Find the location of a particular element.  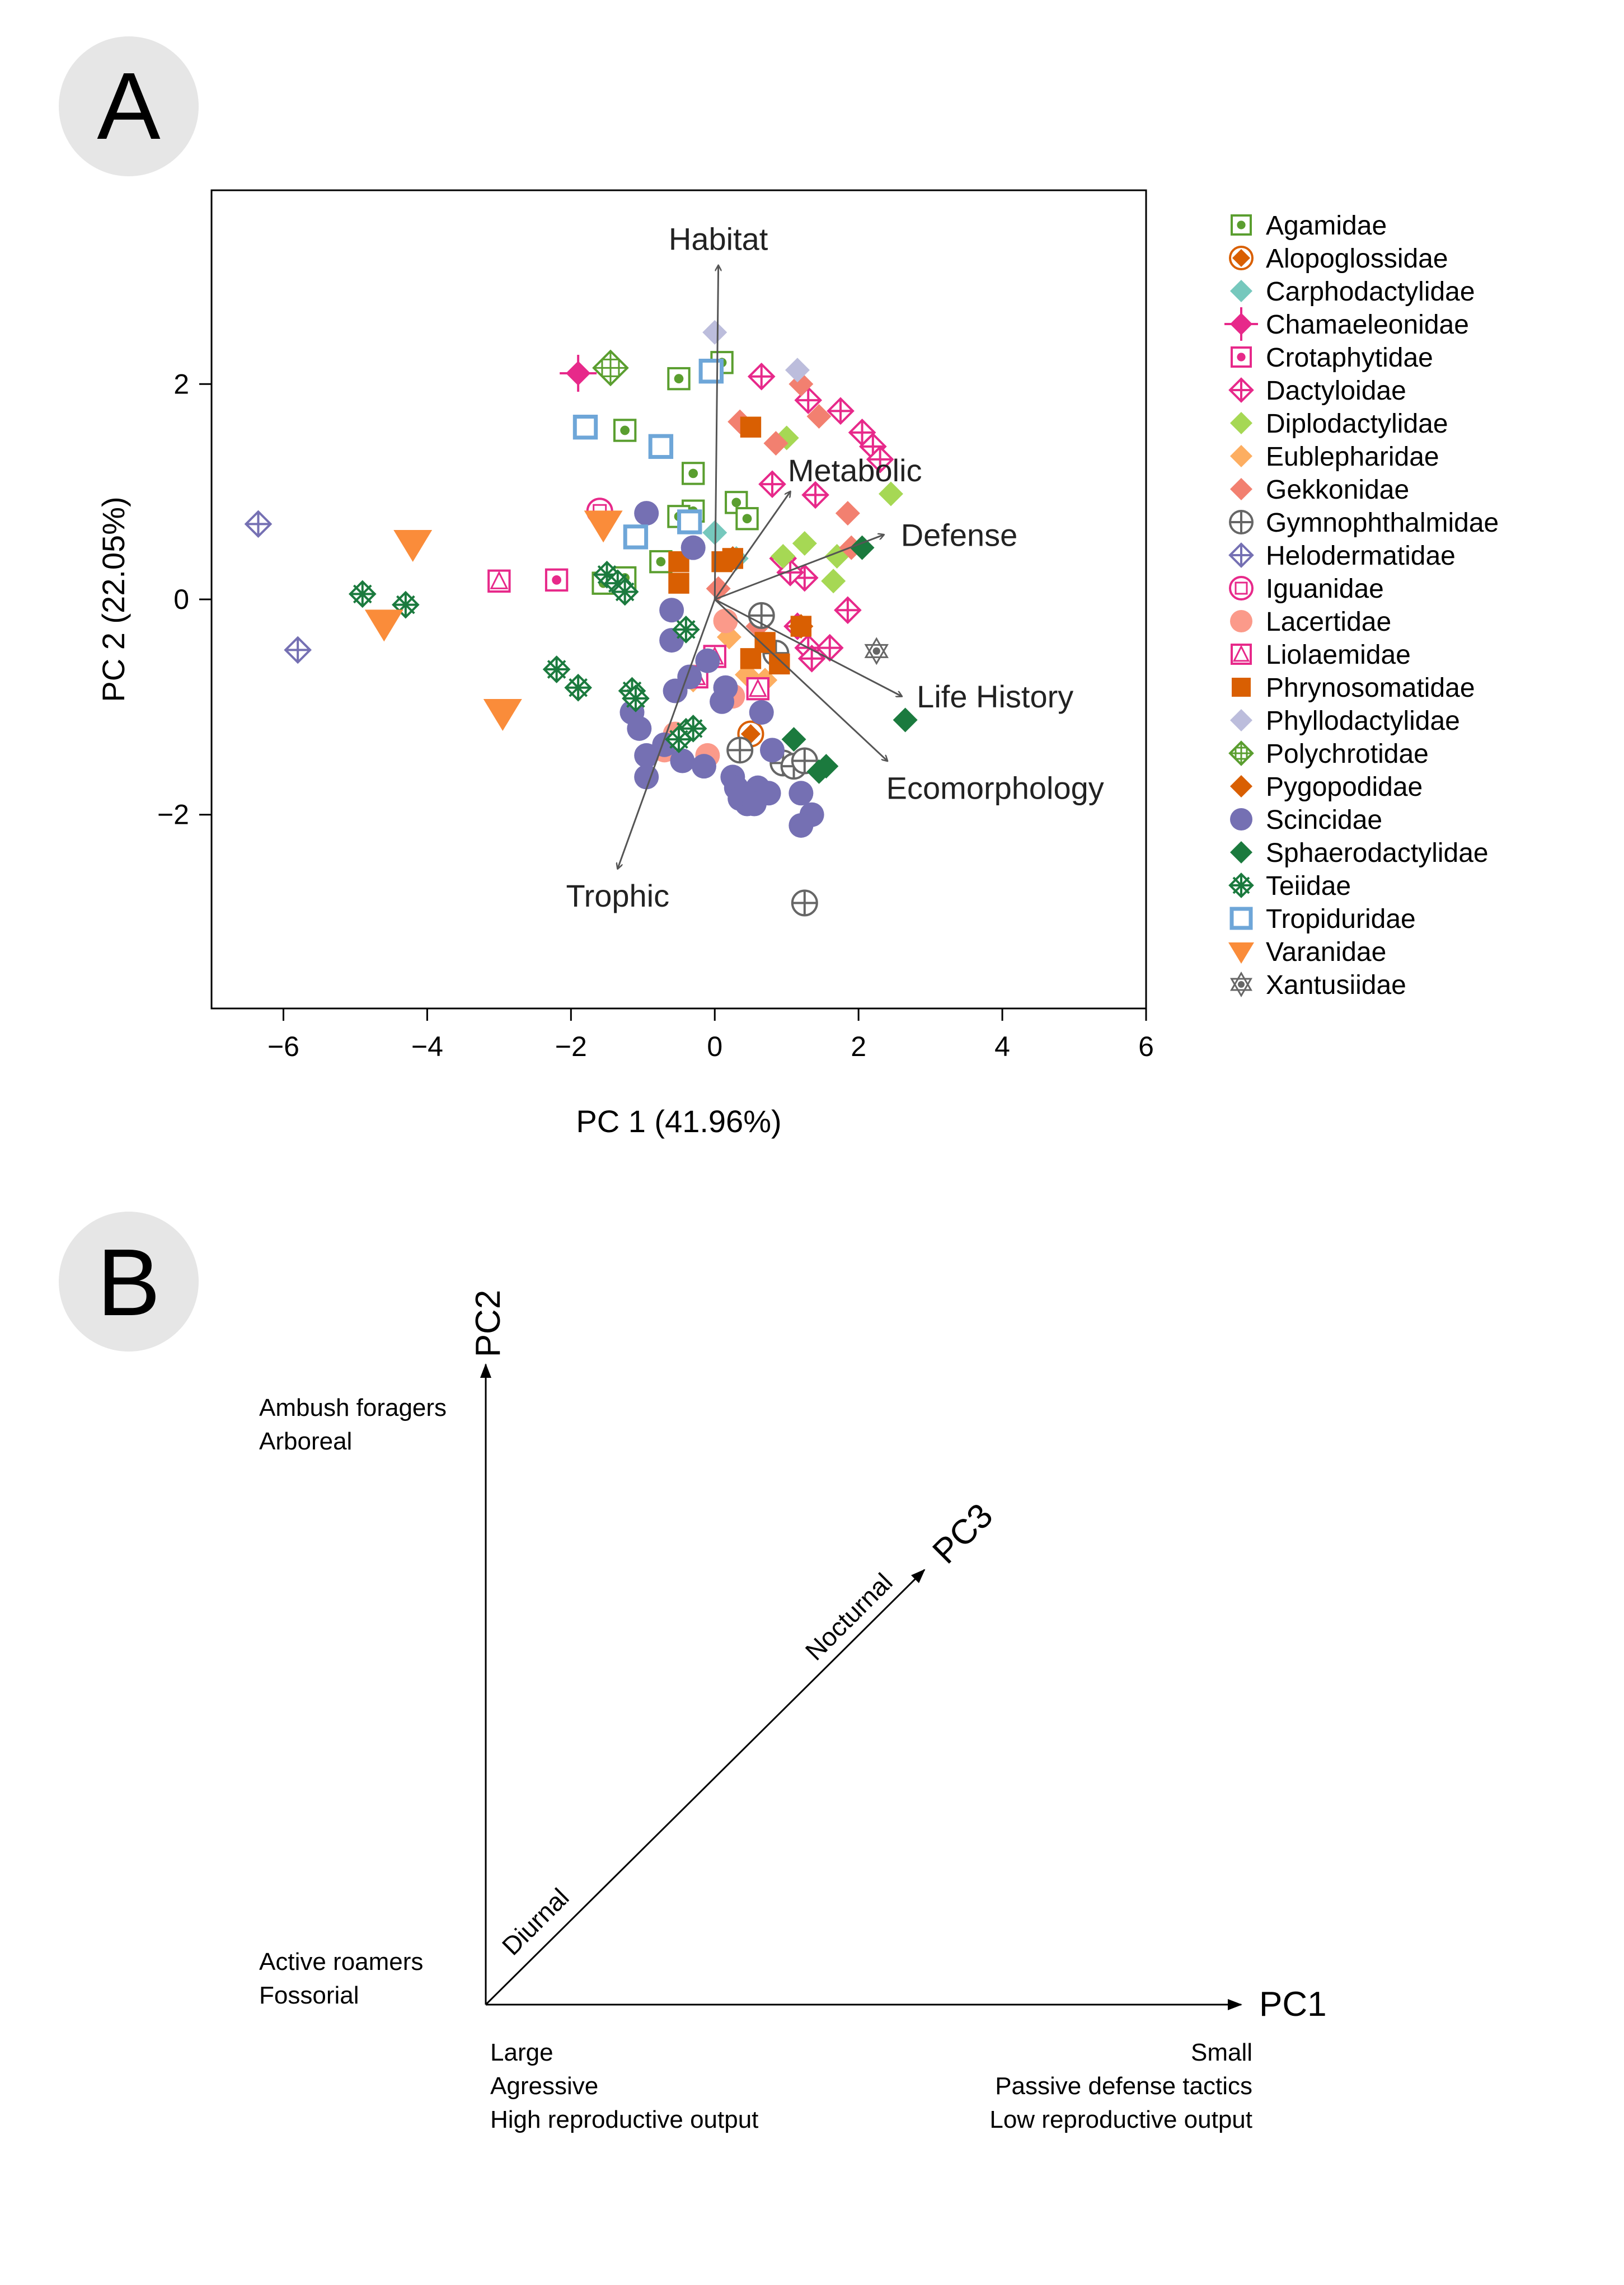

legend-label: Phyllodactylidae is located at coordinates (1363, 721).